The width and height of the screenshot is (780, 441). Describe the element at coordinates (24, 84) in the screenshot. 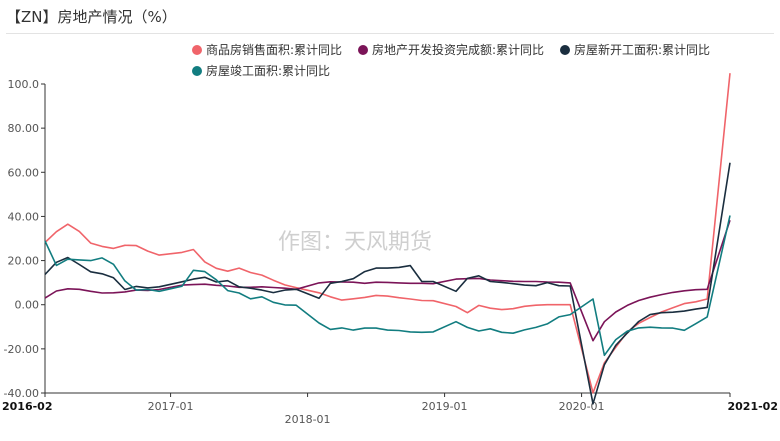

I see `y-tick-label: 100.0` at that location.